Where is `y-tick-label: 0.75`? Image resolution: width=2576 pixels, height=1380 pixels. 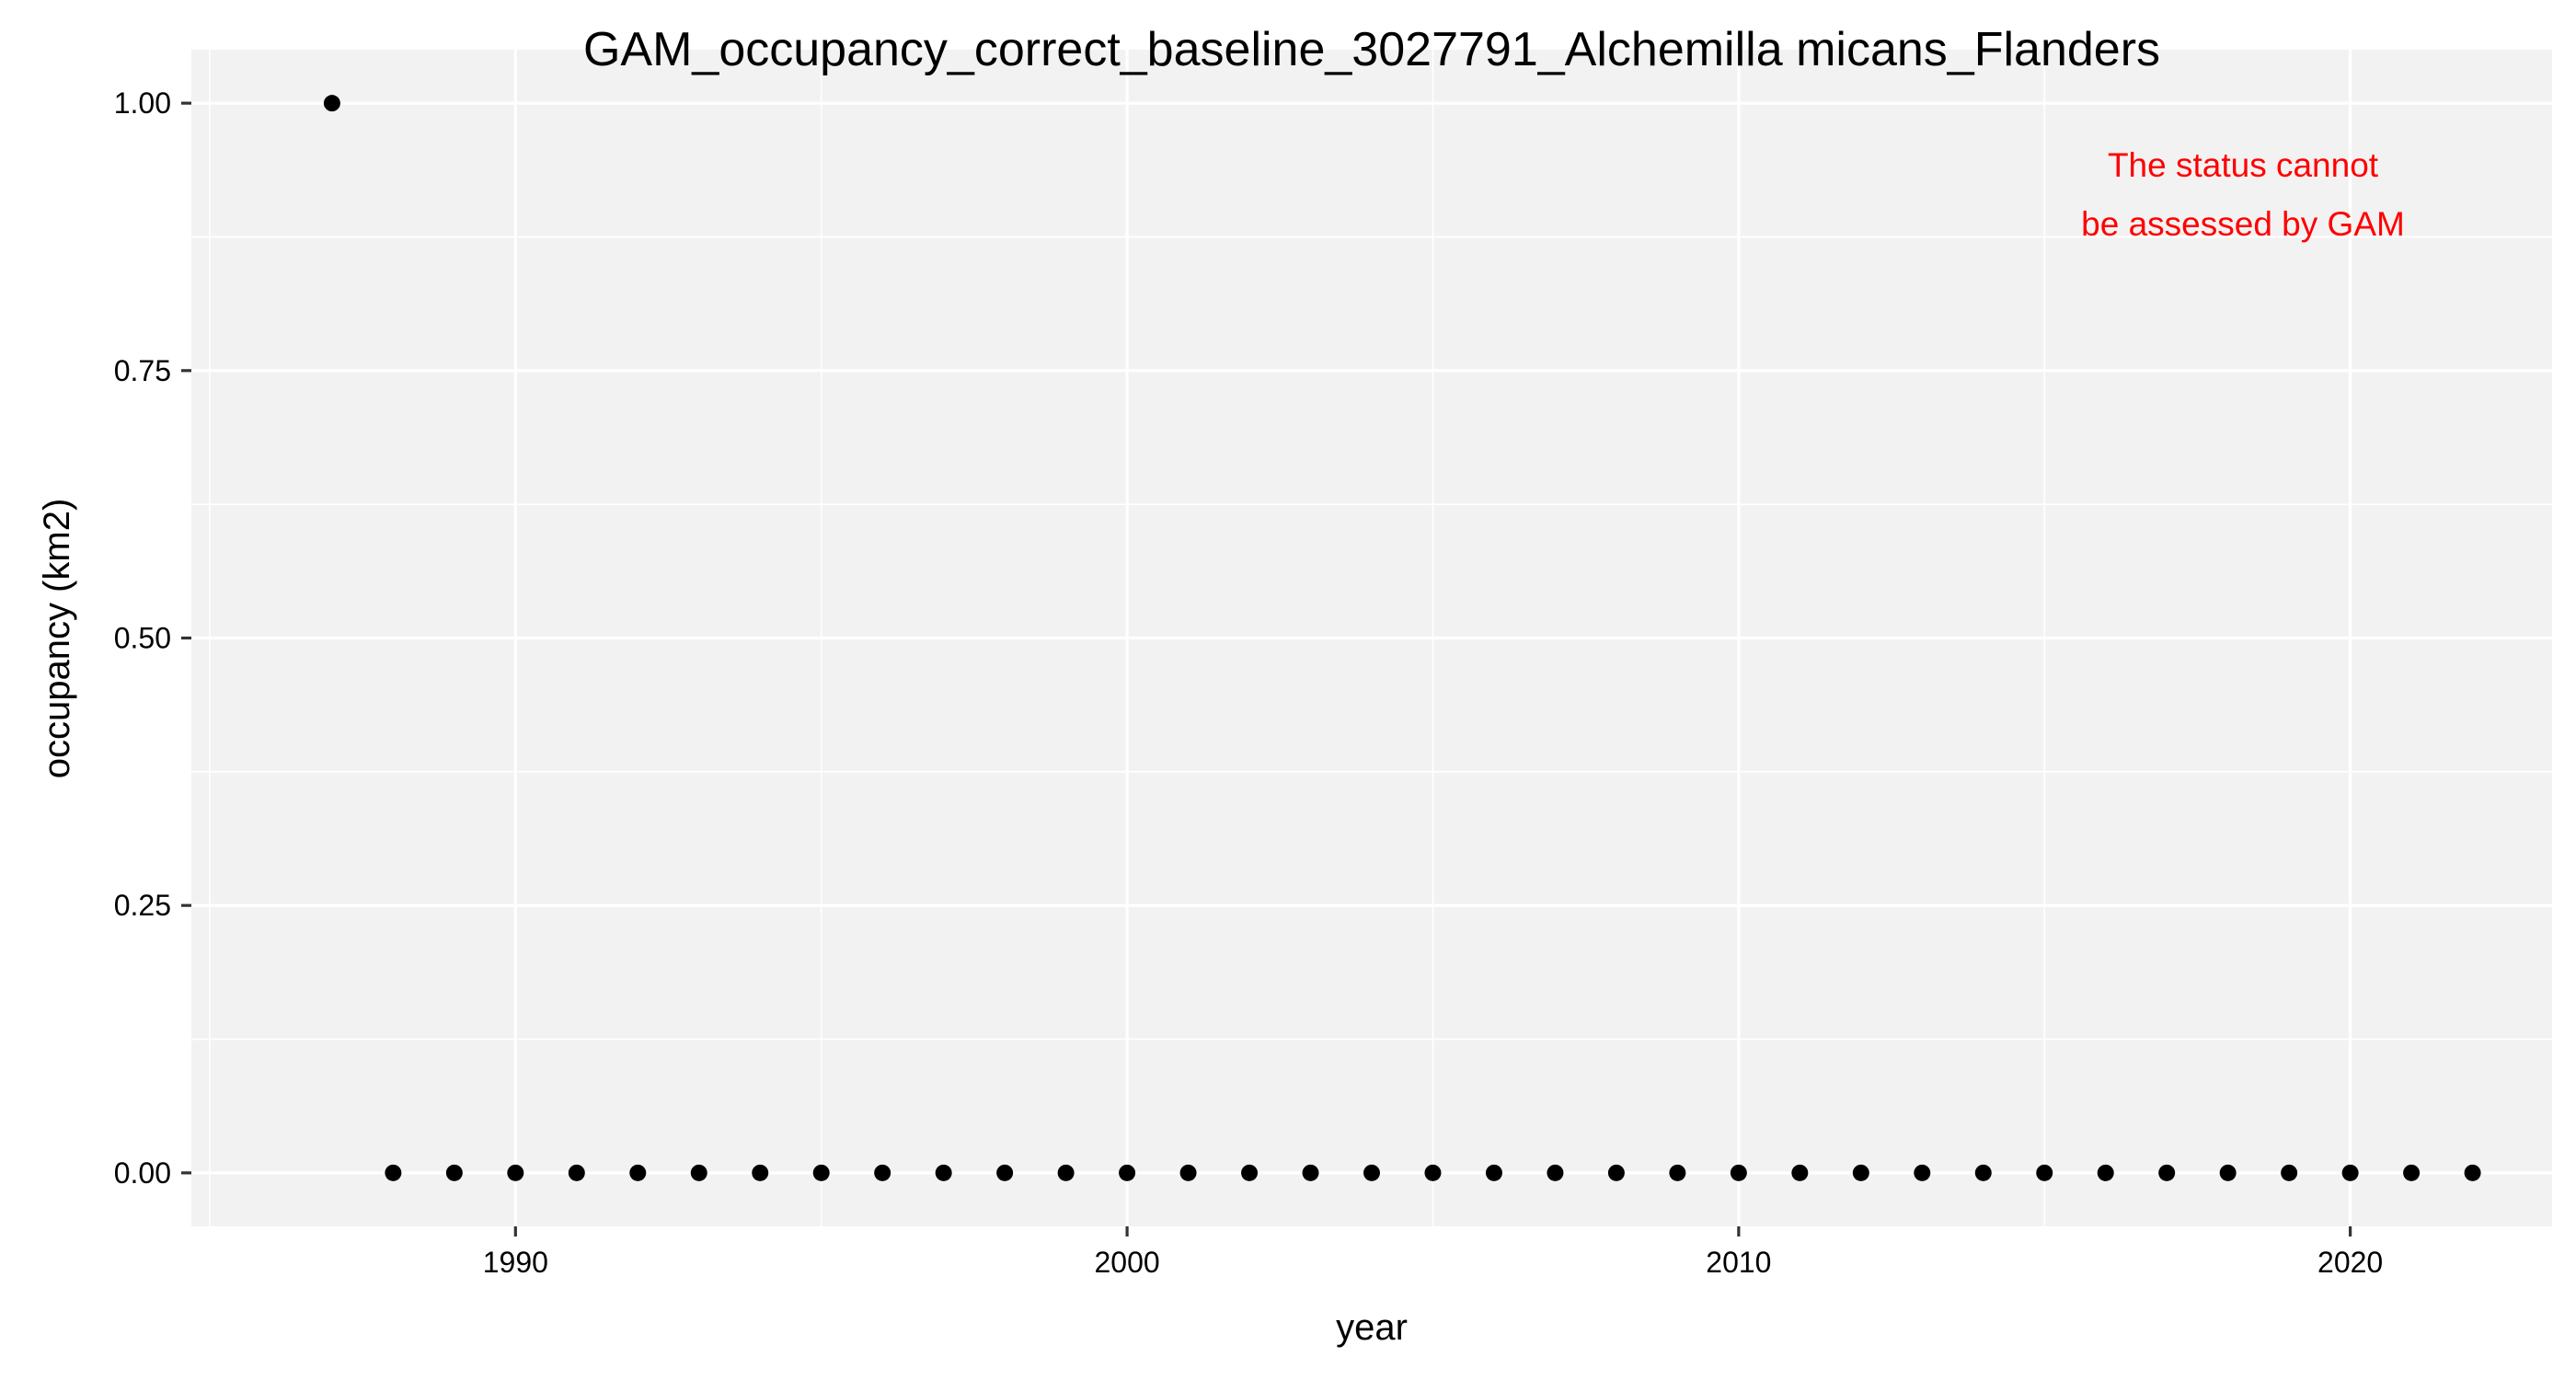
y-tick-label: 0.75 is located at coordinates (142, 370).